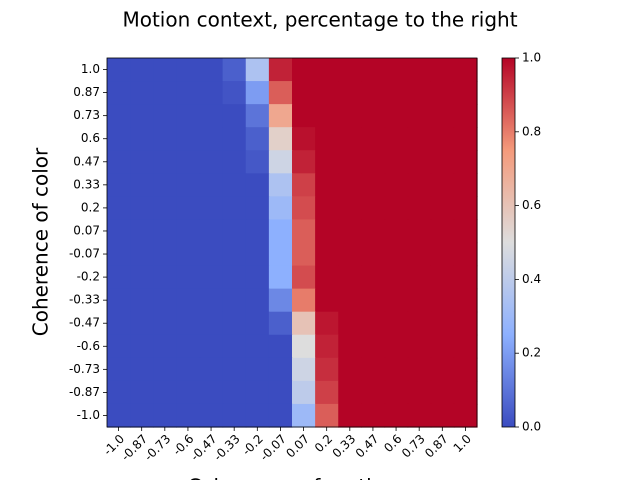 Image resolution: width=640 pixels, height=480 pixels. What do you see at coordinates (84, 300) in the screenshot?
I see `y-tick-label: -0.33` at bounding box center [84, 300].